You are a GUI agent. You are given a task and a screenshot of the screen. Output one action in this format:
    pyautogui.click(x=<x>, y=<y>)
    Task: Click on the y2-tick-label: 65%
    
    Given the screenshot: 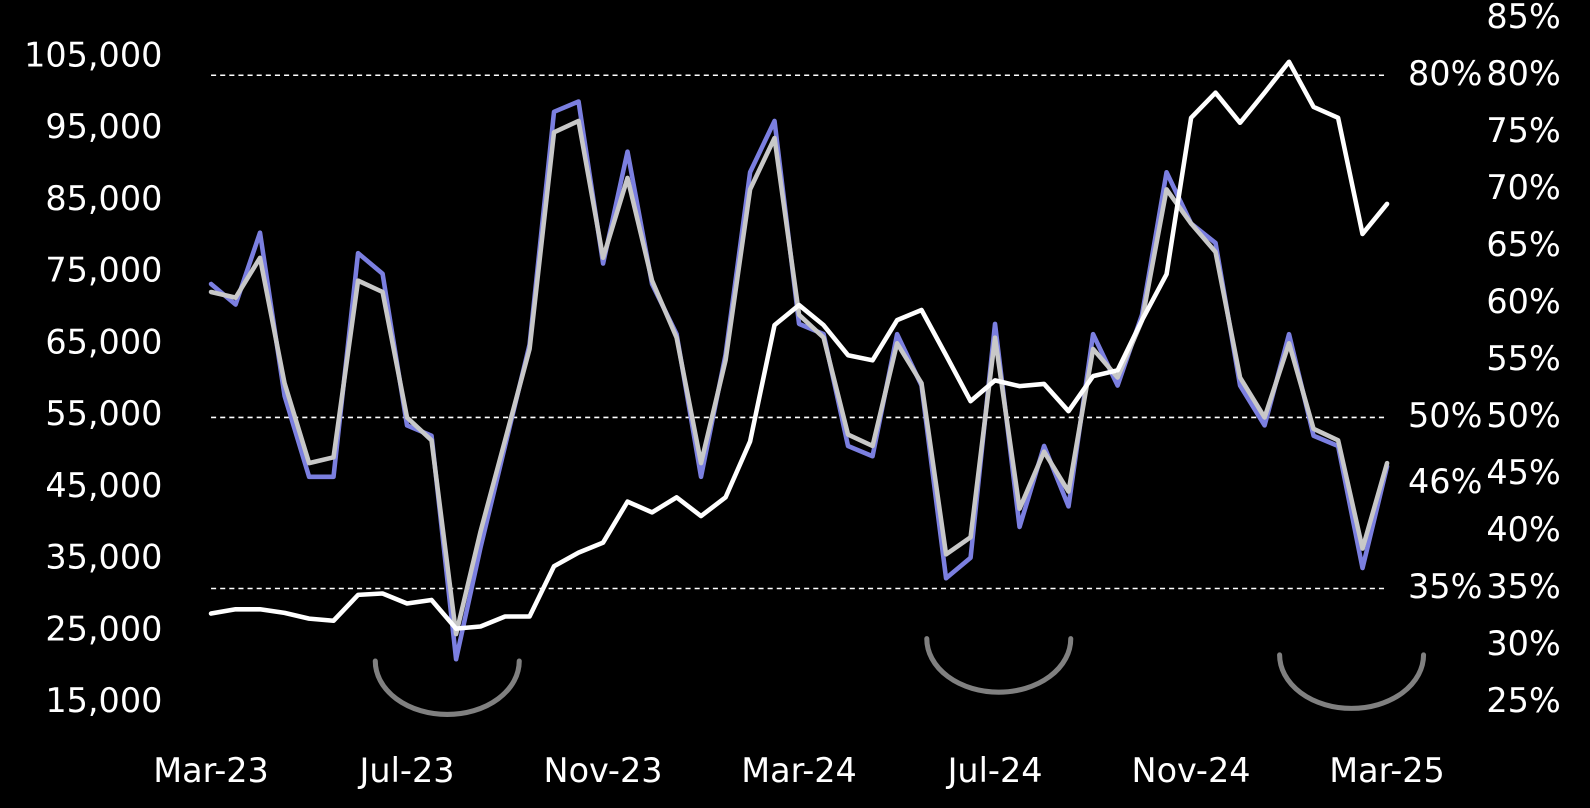 What is the action you would take?
    pyautogui.click(x=1523, y=244)
    